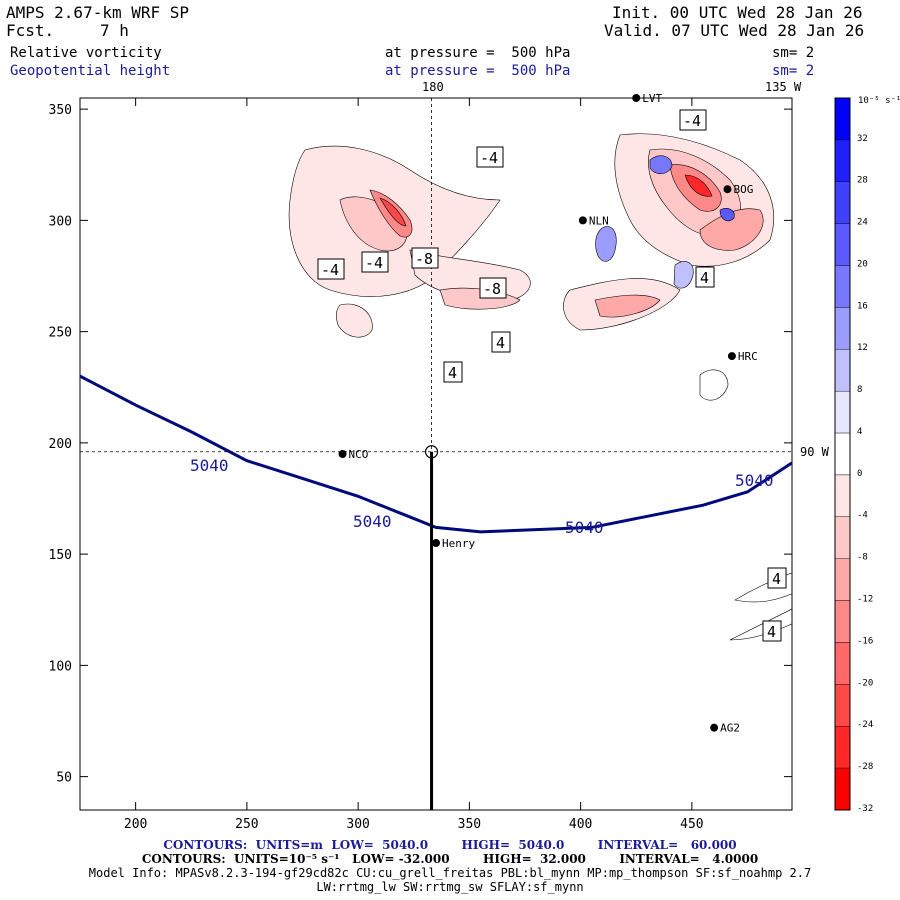 The image size is (900, 900). What do you see at coordinates (862, 223) in the screenshot?
I see `colorbar-tick-label: 24` at bounding box center [862, 223].